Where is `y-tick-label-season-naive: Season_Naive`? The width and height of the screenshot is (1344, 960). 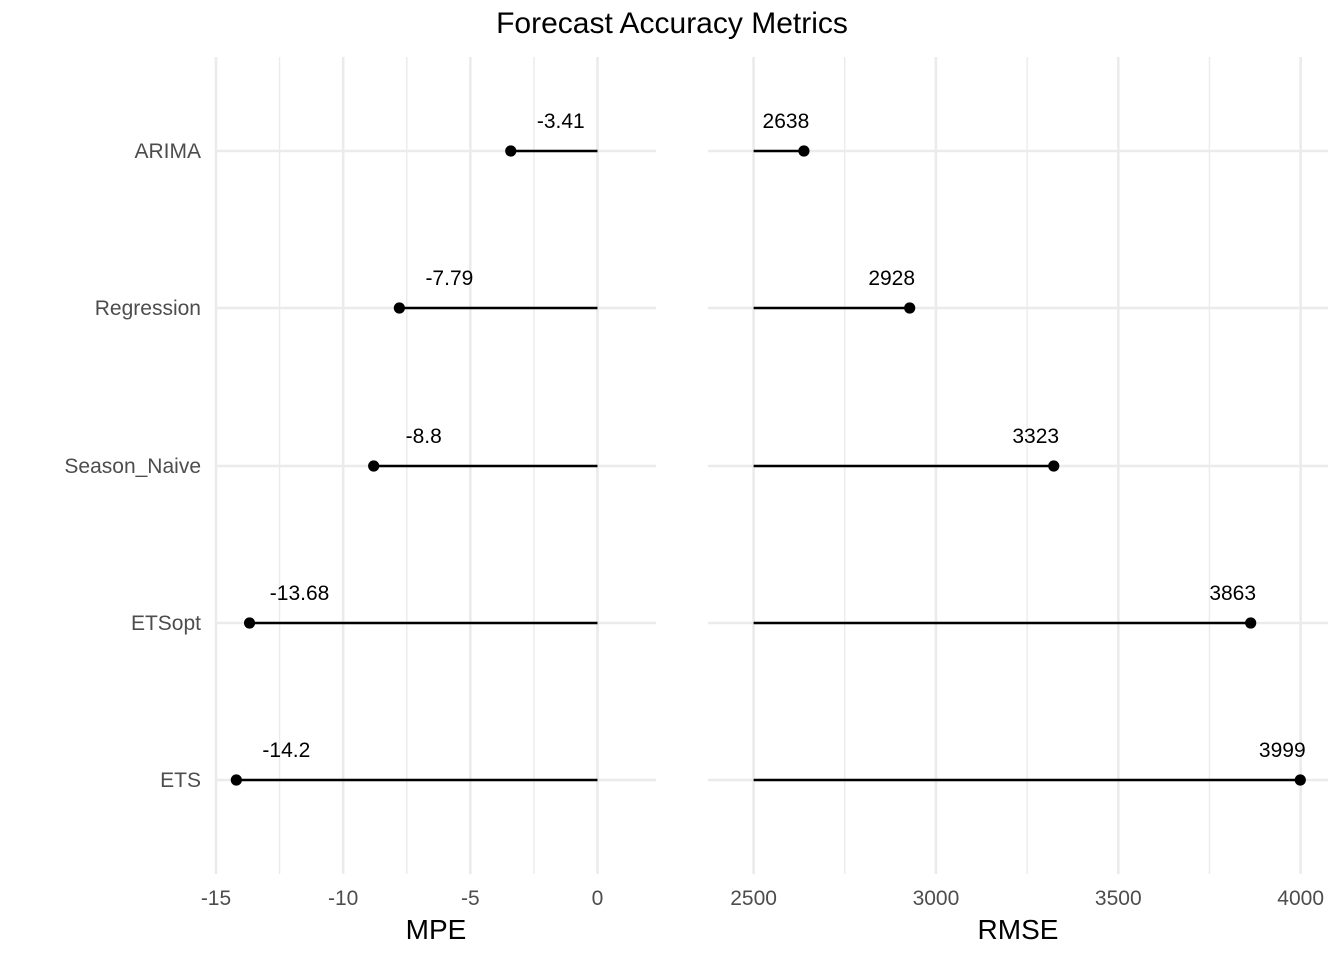
y-tick-label-season-naive: Season_Naive is located at coordinates (132, 466).